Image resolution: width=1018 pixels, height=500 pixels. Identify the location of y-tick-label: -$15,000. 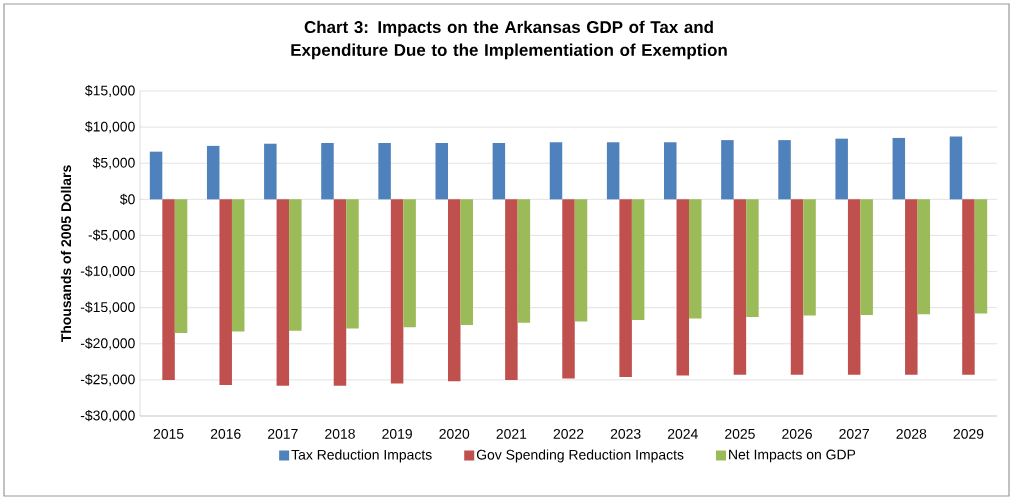
(107, 307).